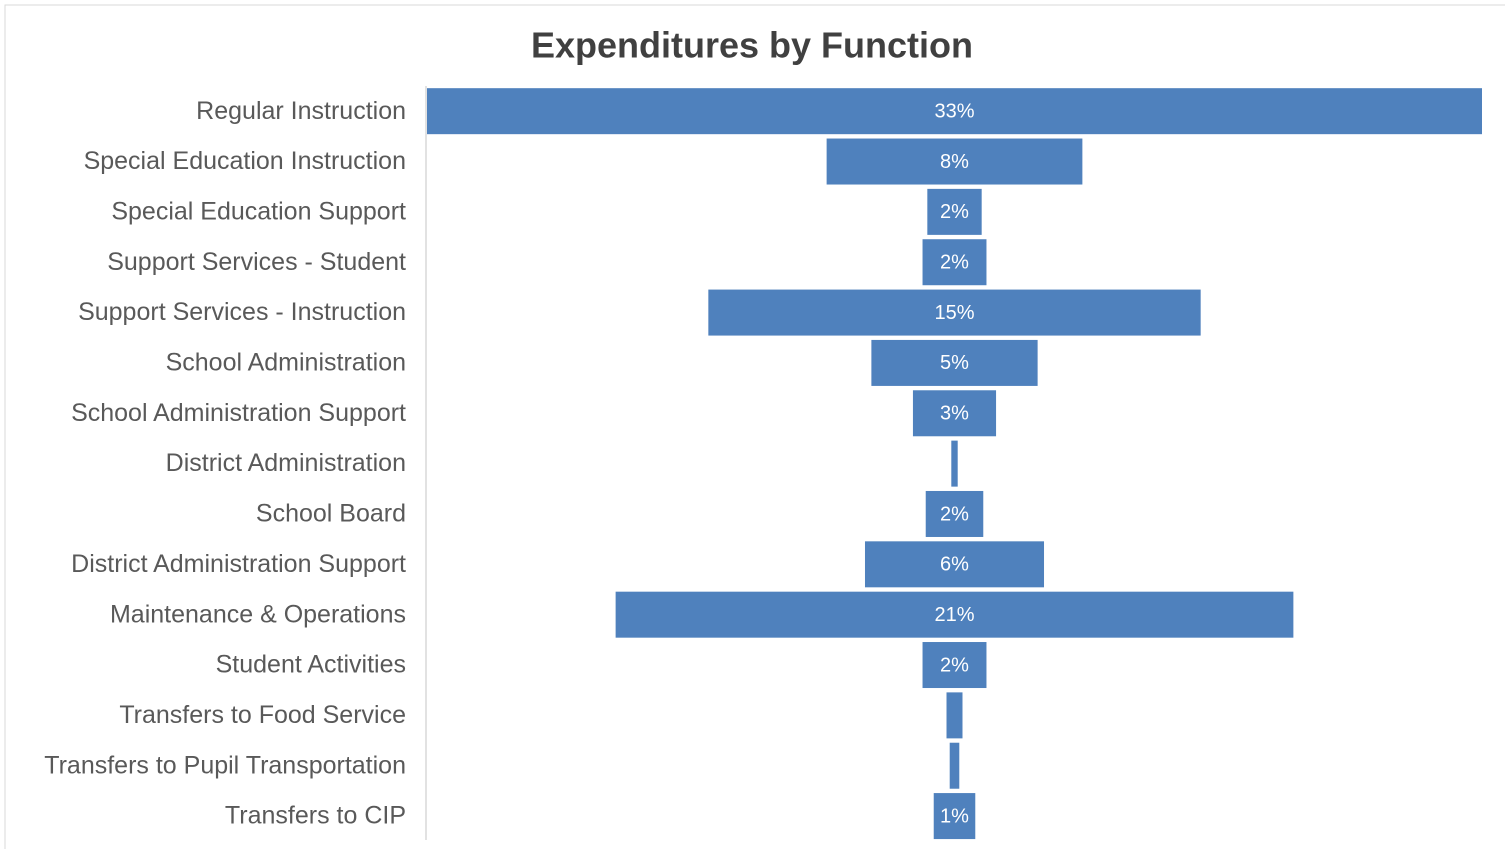 The width and height of the screenshot is (1505, 849). What do you see at coordinates (752, 45) in the screenshot?
I see `chart-title: Expenditures by Function` at bounding box center [752, 45].